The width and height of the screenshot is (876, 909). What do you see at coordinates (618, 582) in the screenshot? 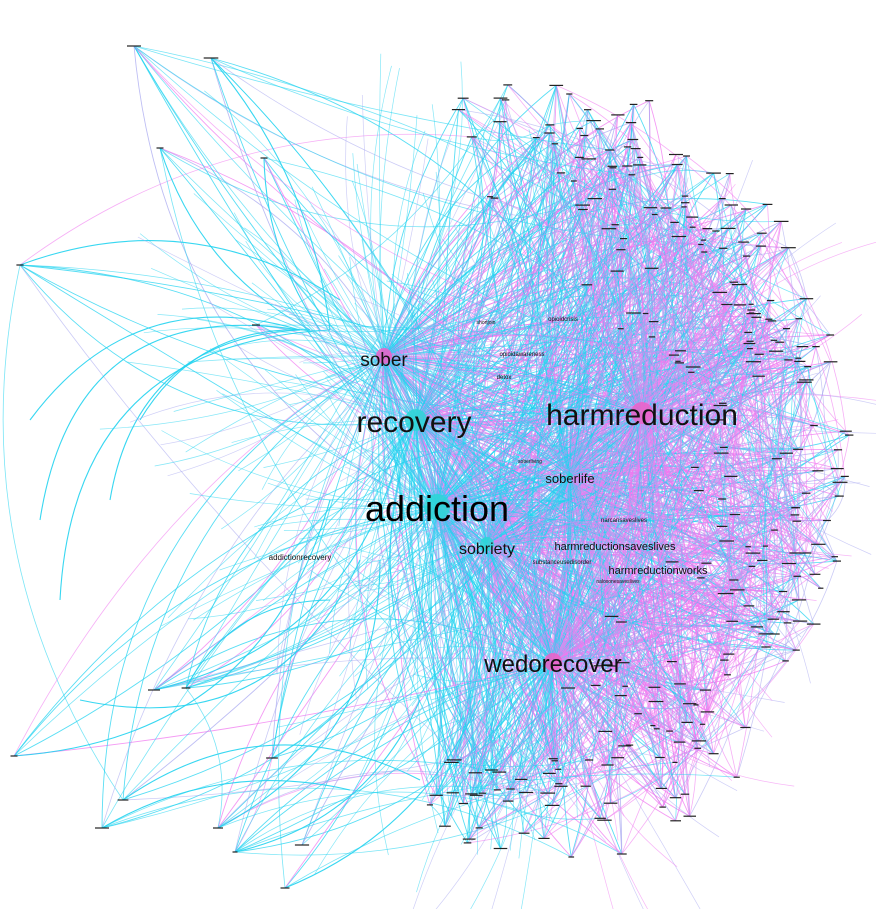
I see `label-naloxonesaveslives: naloxonesaveslives` at bounding box center [618, 582].